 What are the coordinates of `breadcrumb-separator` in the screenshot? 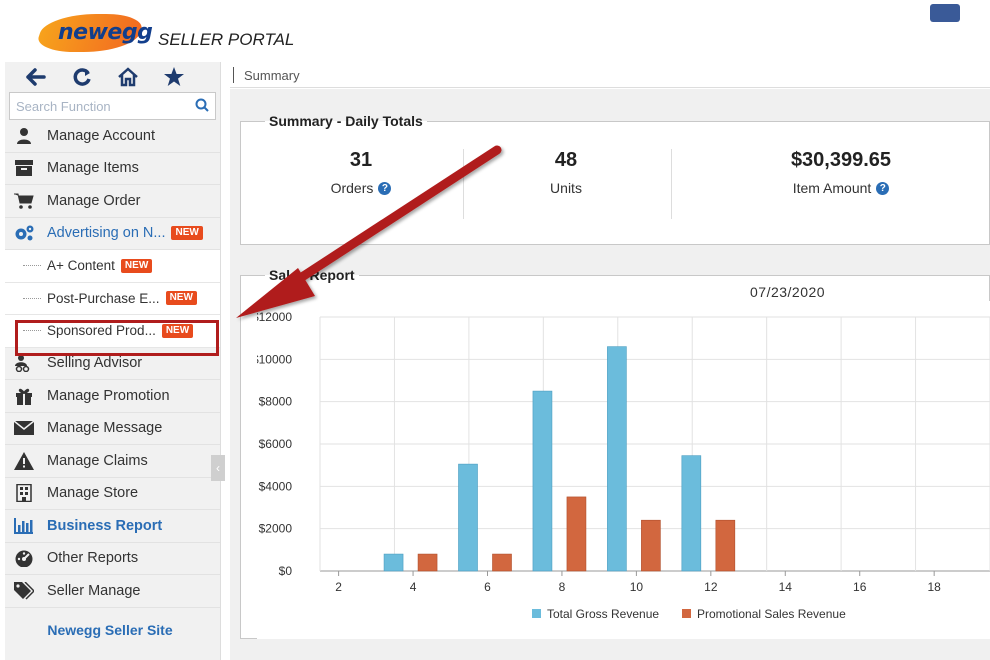 It's located at (233, 75).